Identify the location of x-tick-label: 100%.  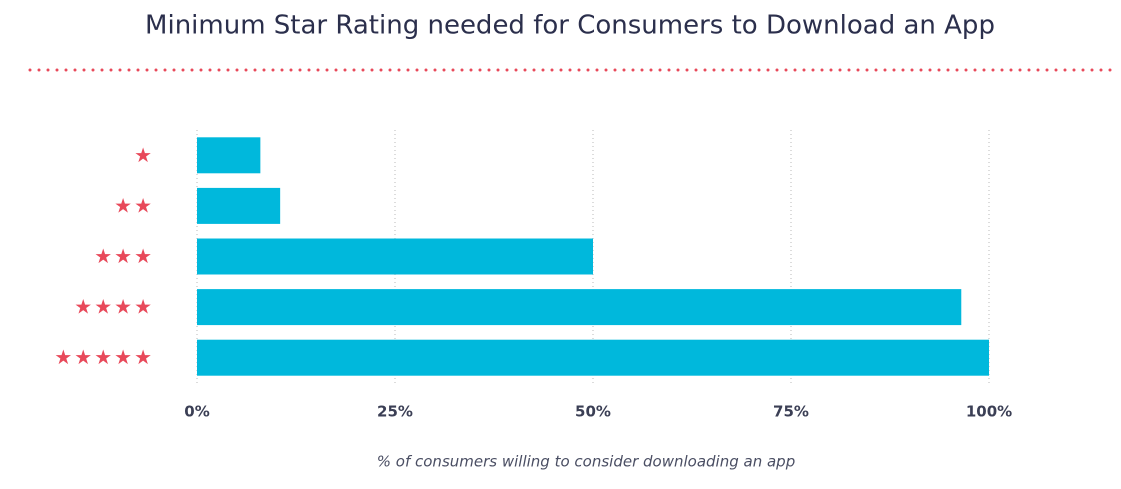
(989, 412).